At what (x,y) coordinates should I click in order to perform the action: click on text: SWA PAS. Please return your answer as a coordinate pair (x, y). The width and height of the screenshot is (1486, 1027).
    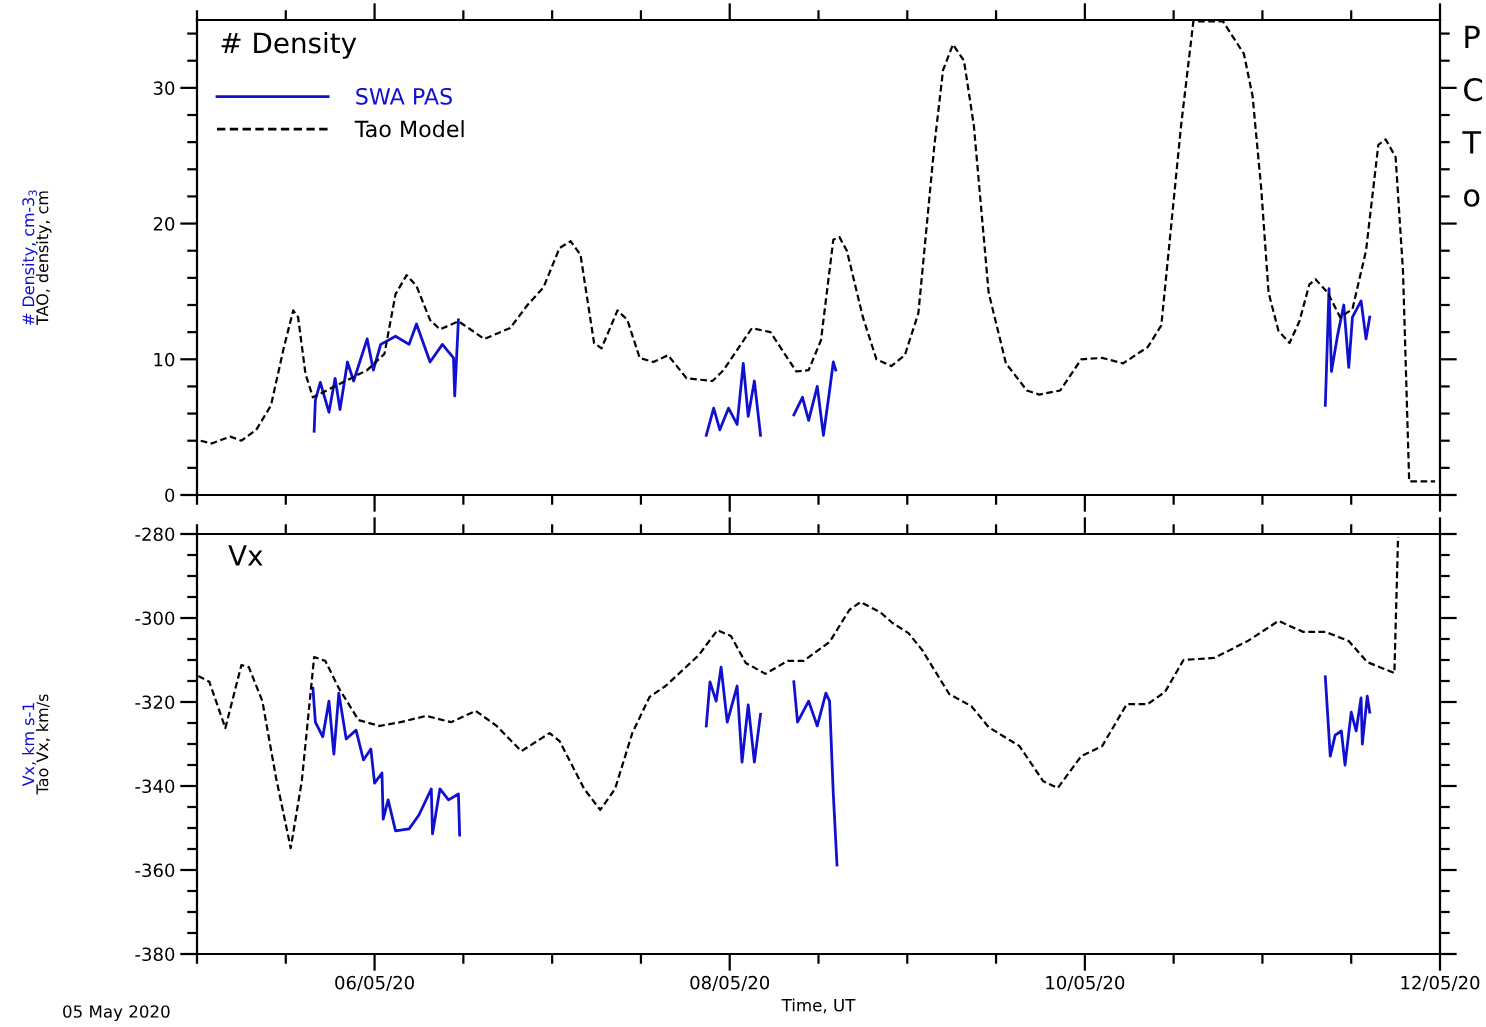
    Looking at the image, I should click on (404, 96).